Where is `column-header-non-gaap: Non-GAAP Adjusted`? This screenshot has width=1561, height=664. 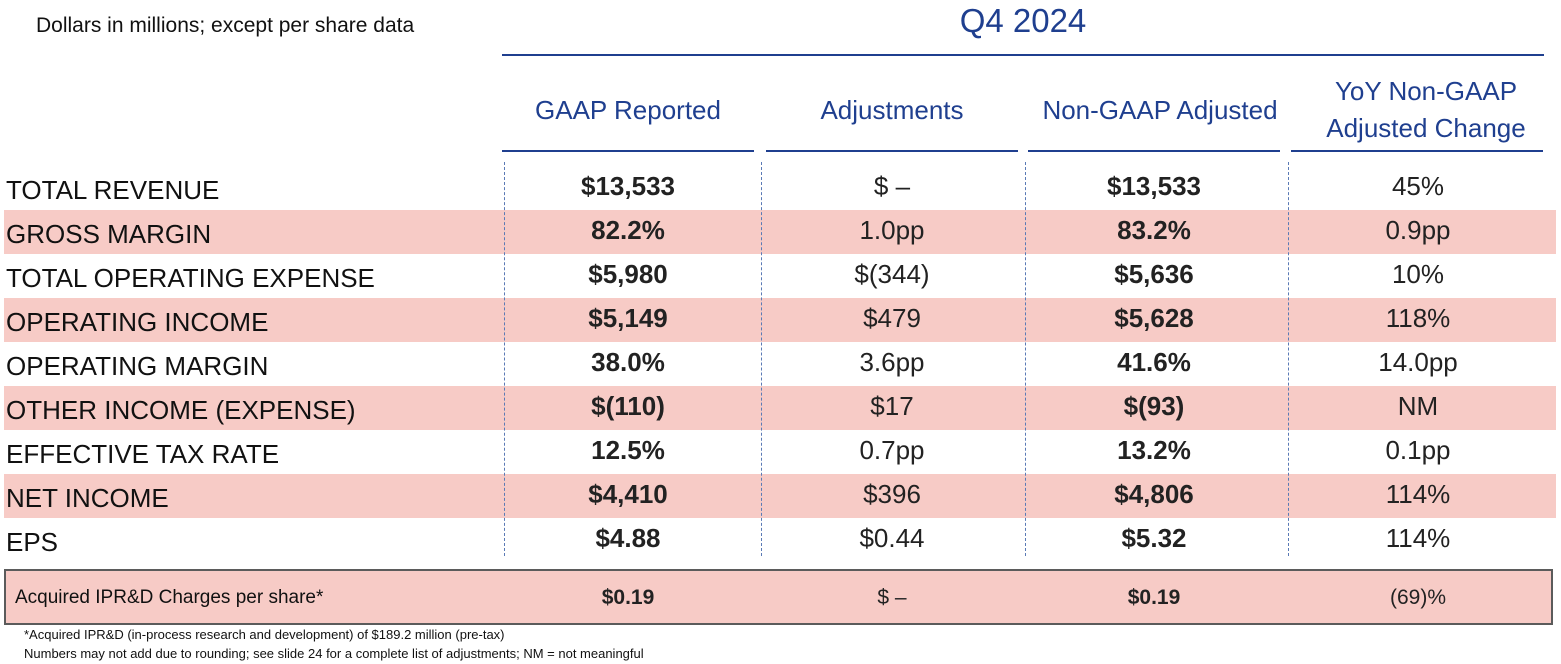
column-header-non-gaap: Non-GAAP Adjusted is located at coordinates (1160, 109).